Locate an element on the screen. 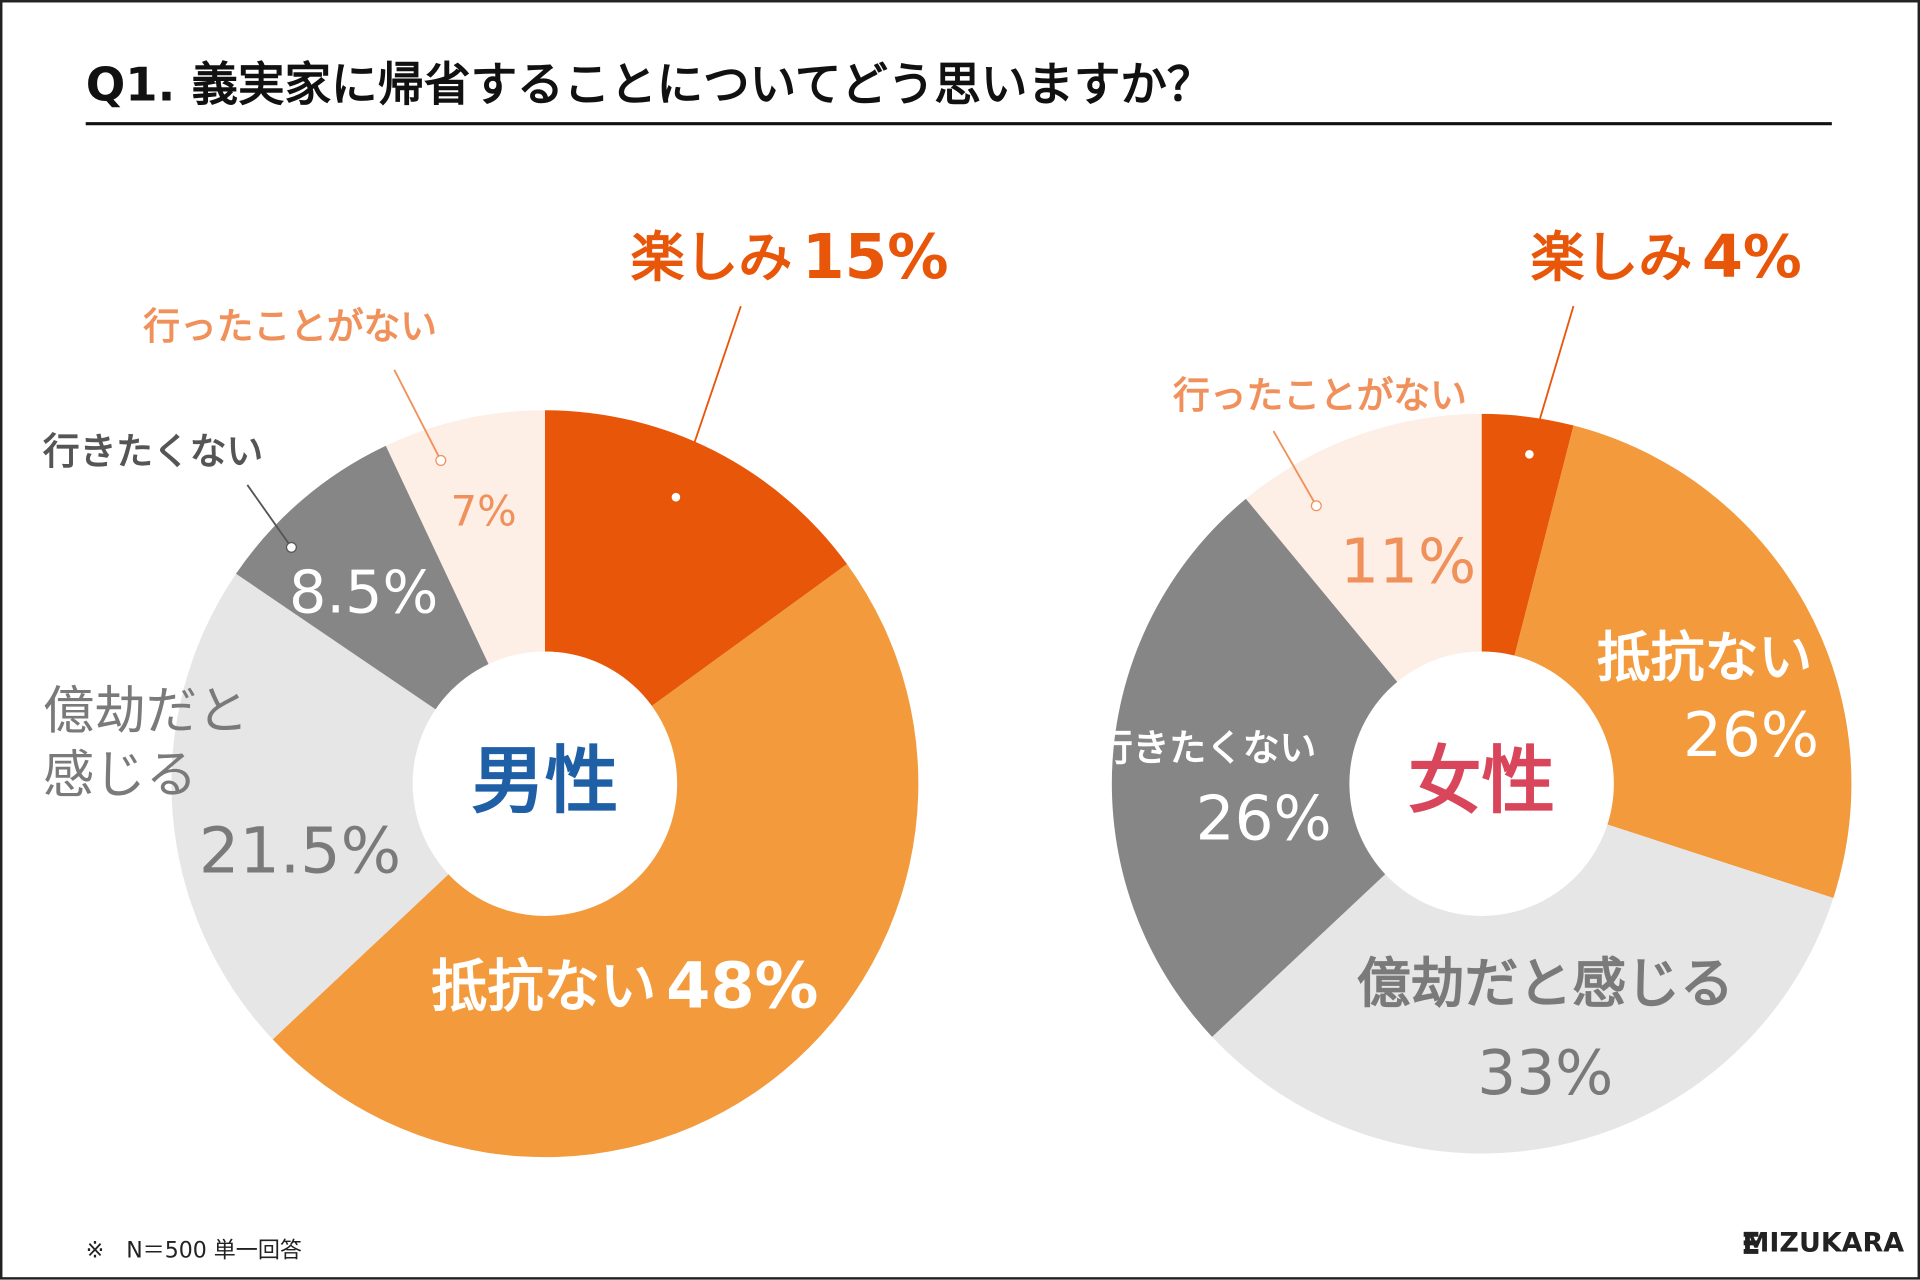  value-label: 33% is located at coordinates (1545, 1073).